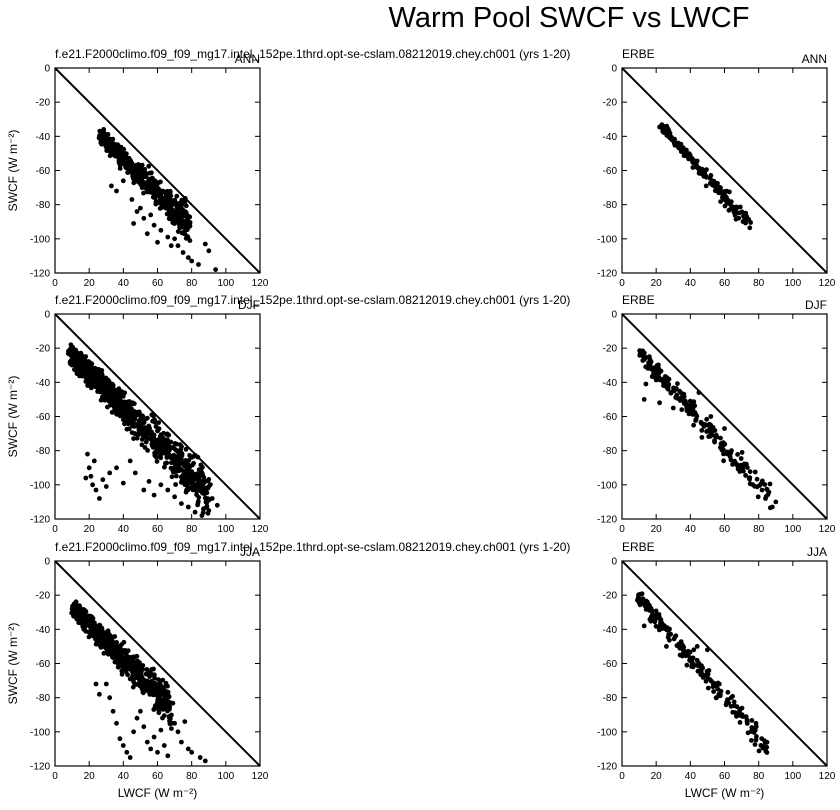 Image resolution: width=840 pixels, height=810 pixels. What do you see at coordinates (792, 283) in the screenshot?
I see `x-tick-label: 100` at bounding box center [792, 283].